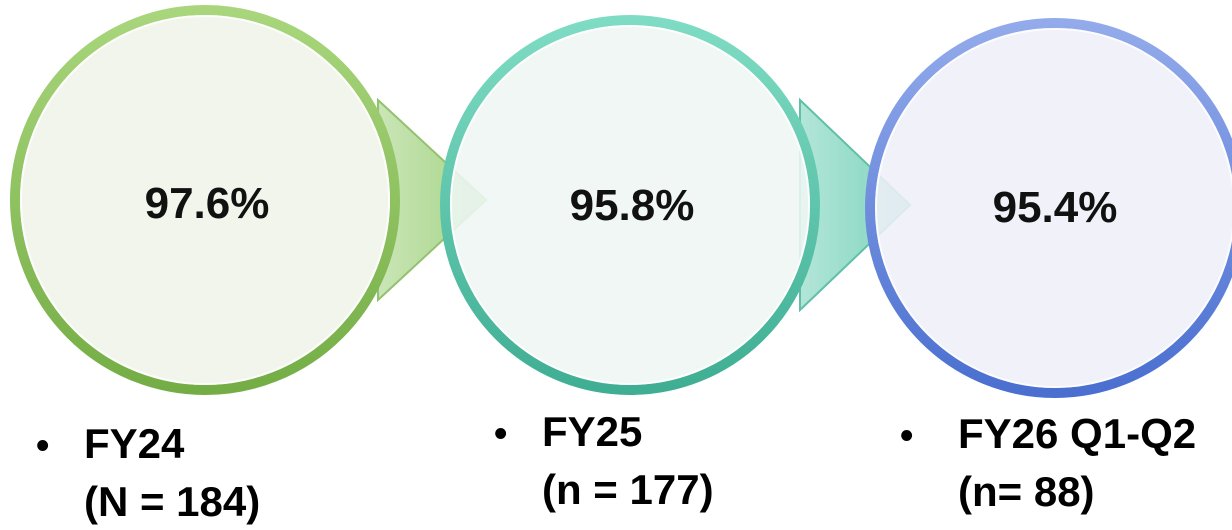 The image size is (1232, 530). I want to click on stage-1-value: 97.6%, so click(207, 203).